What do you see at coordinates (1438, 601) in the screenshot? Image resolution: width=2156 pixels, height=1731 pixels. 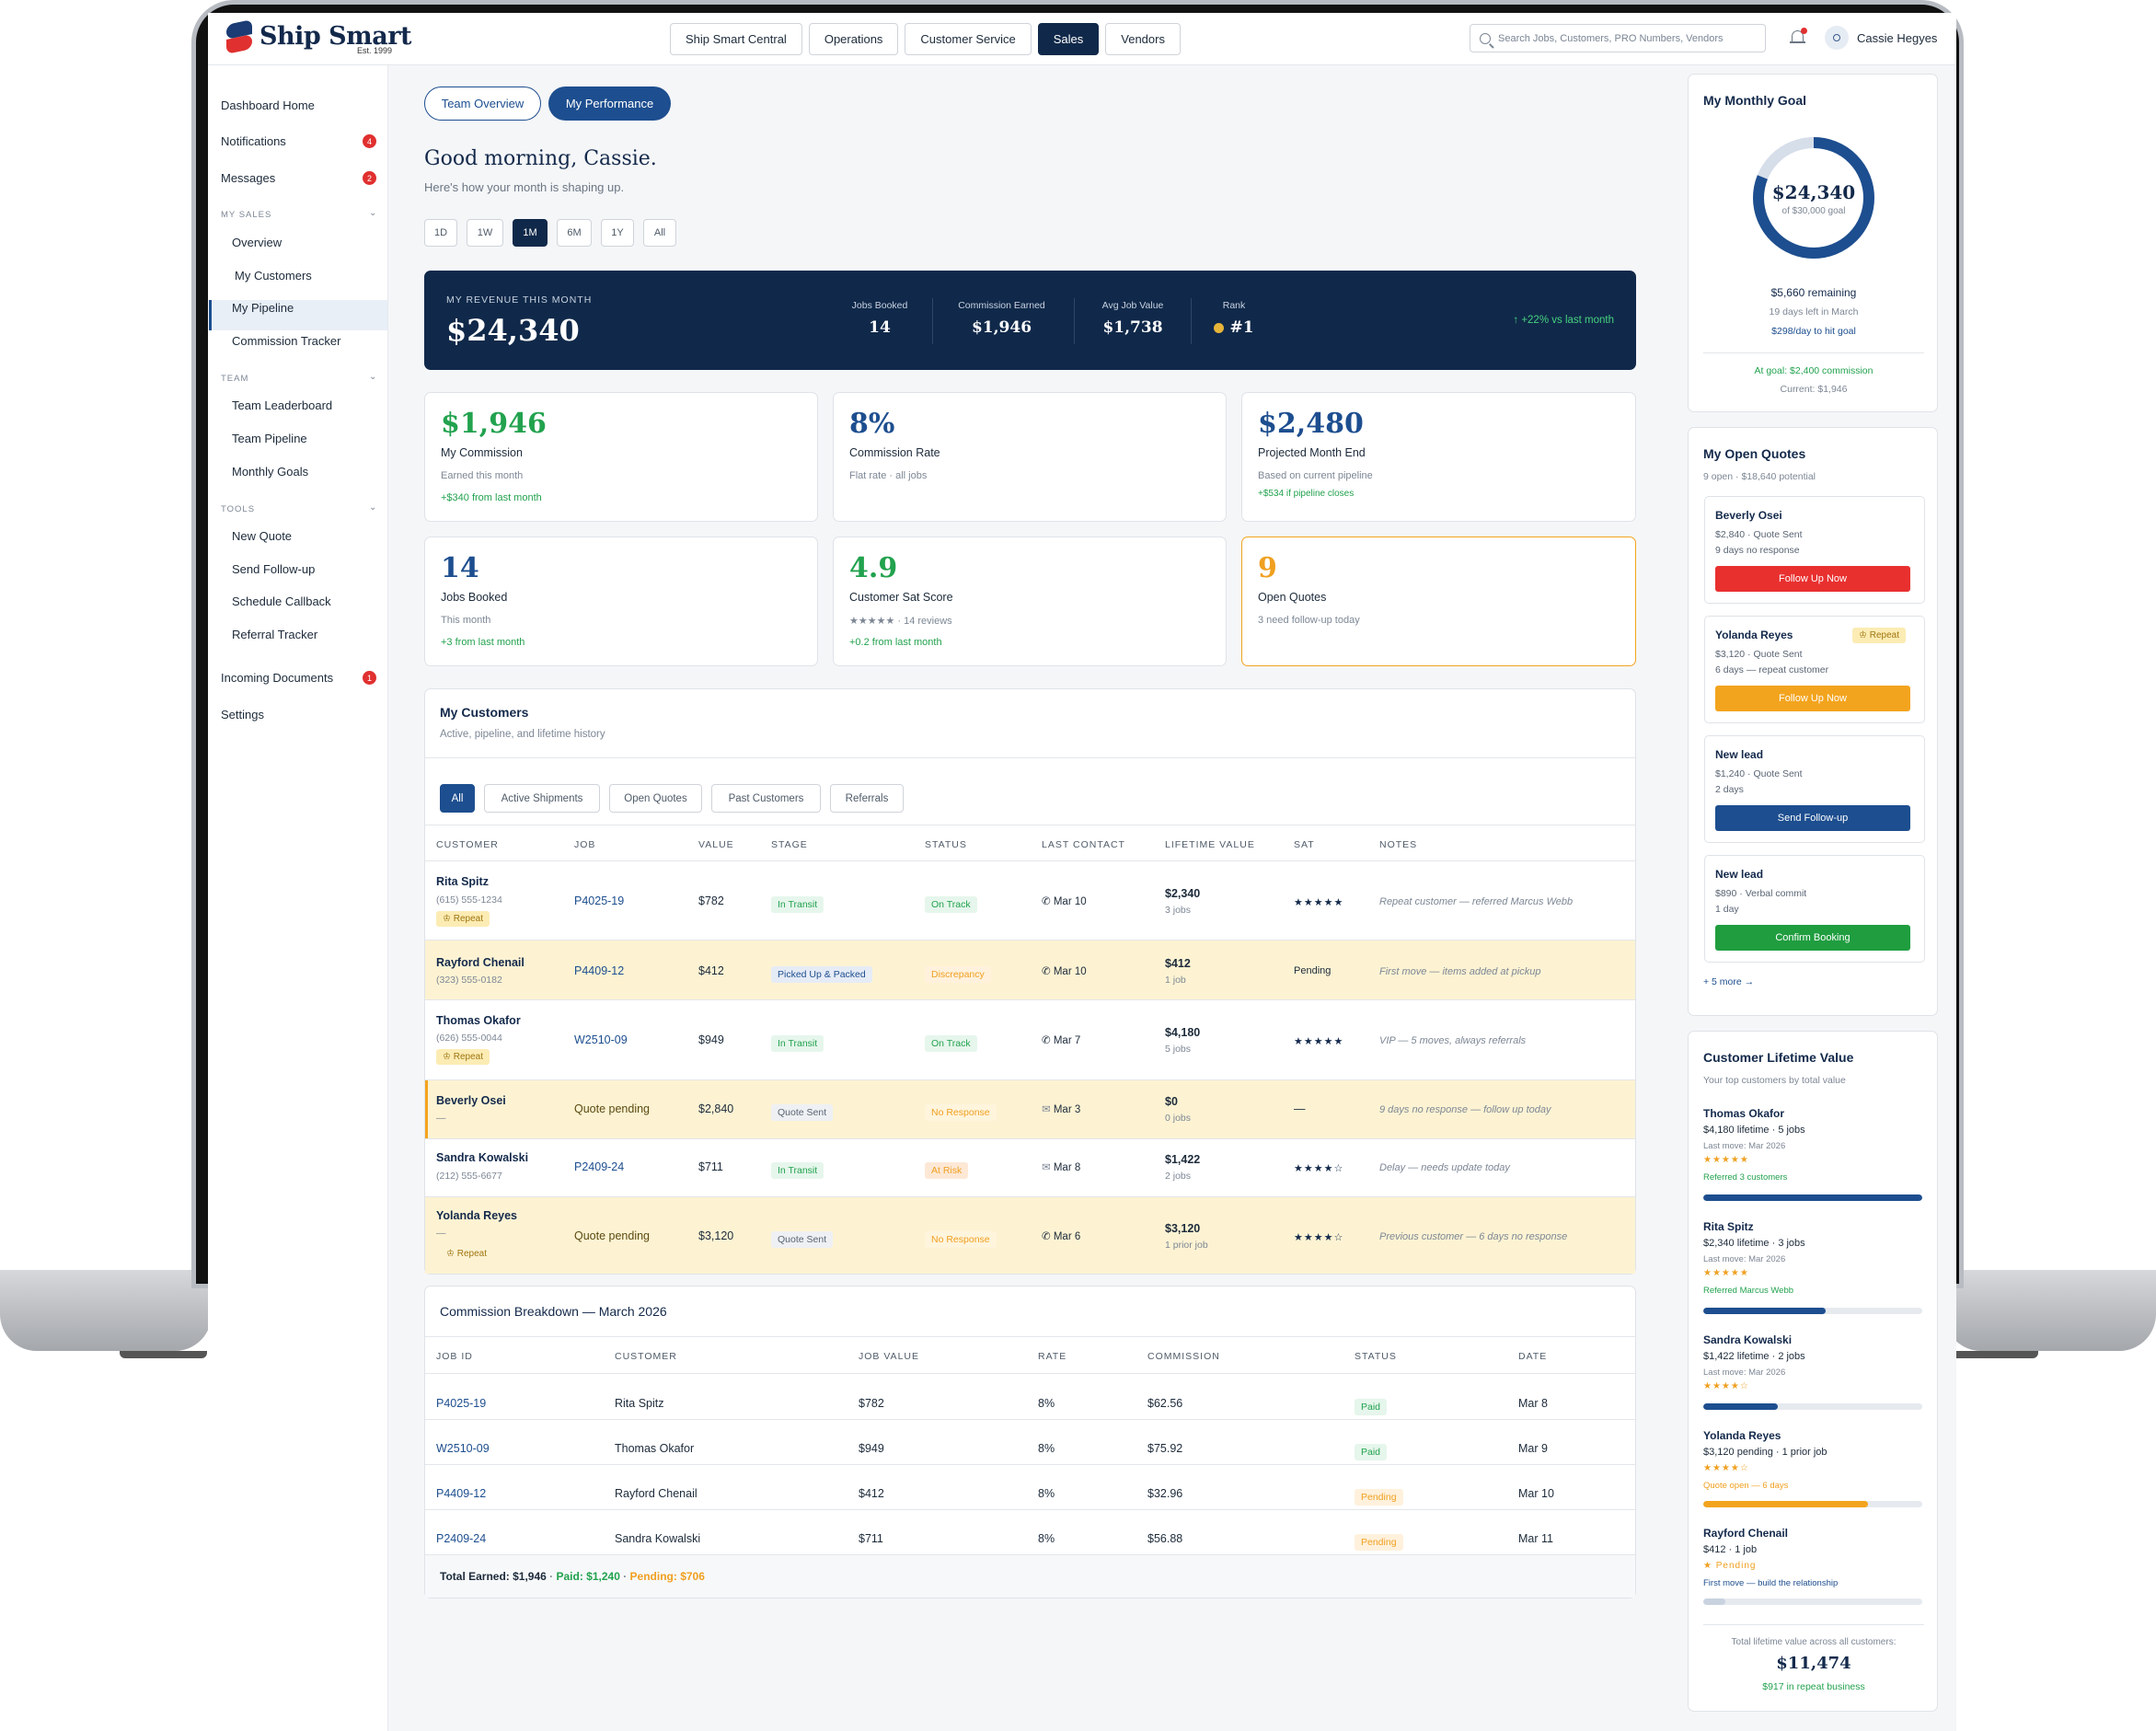 I see `card-open-quotes: 9 Open Quotes 3 need follow-up today` at bounding box center [1438, 601].